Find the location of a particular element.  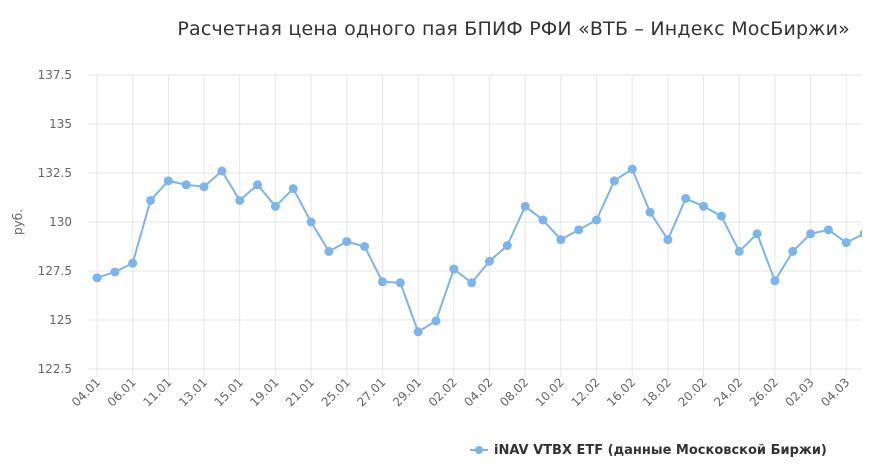

y-tick-label: 122.5 is located at coordinates (55, 369).